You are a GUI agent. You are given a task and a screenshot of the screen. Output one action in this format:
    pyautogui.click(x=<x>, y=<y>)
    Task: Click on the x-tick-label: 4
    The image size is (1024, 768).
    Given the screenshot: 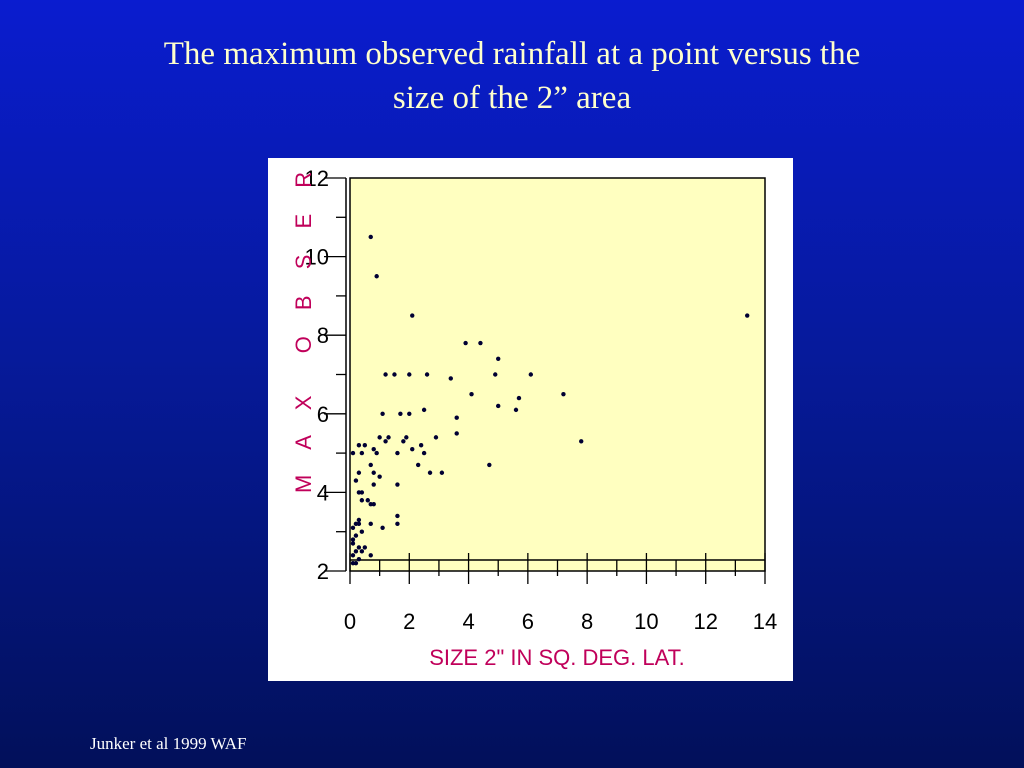 What is the action you would take?
    pyautogui.click(x=468, y=621)
    